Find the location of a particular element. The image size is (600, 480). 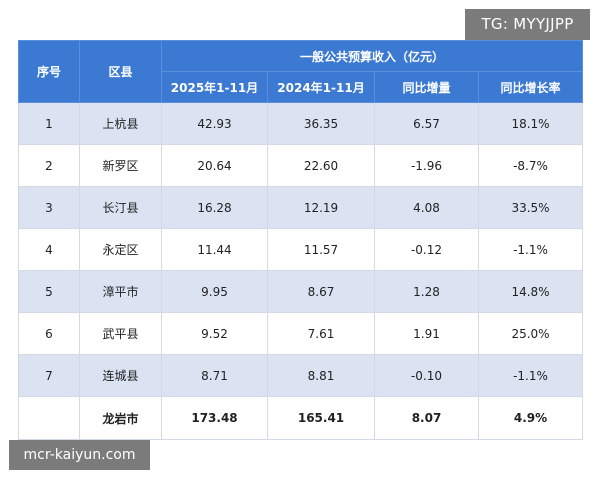

cell-rate: 33.5% is located at coordinates (530, 207).